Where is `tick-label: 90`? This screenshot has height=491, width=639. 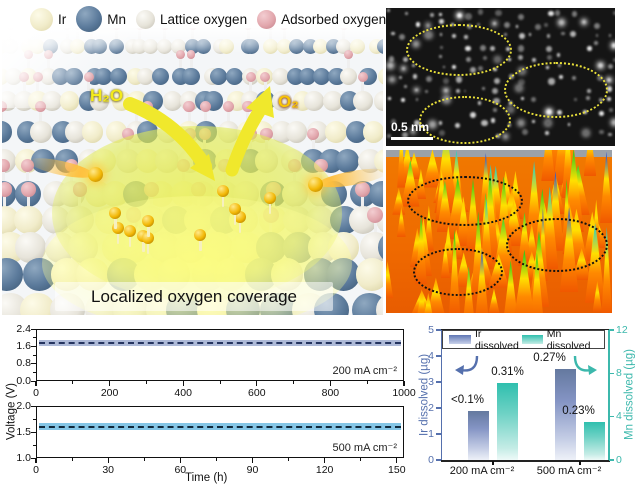
tick-label: 90 is located at coordinates (252, 470).